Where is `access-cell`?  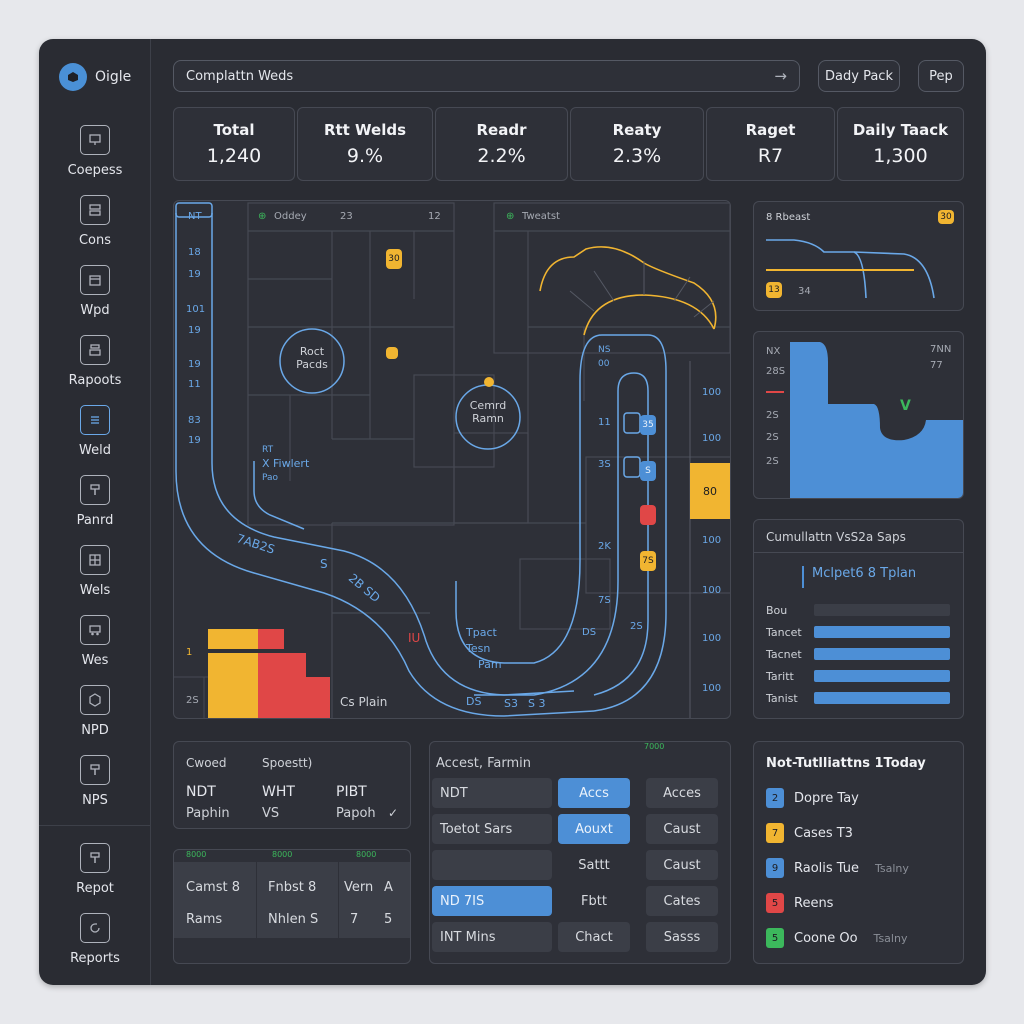
access-cell is located at coordinates (492, 865).